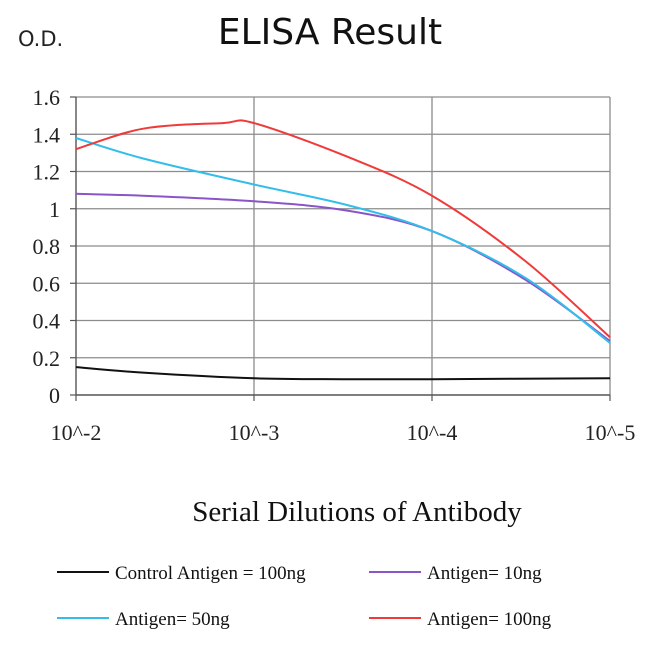 This screenshot has height=650, width=650. What do you see at coordinates (54, 209) in the screenshot?
I see `y-tick-label: 1` at bounding box center [54, 209].